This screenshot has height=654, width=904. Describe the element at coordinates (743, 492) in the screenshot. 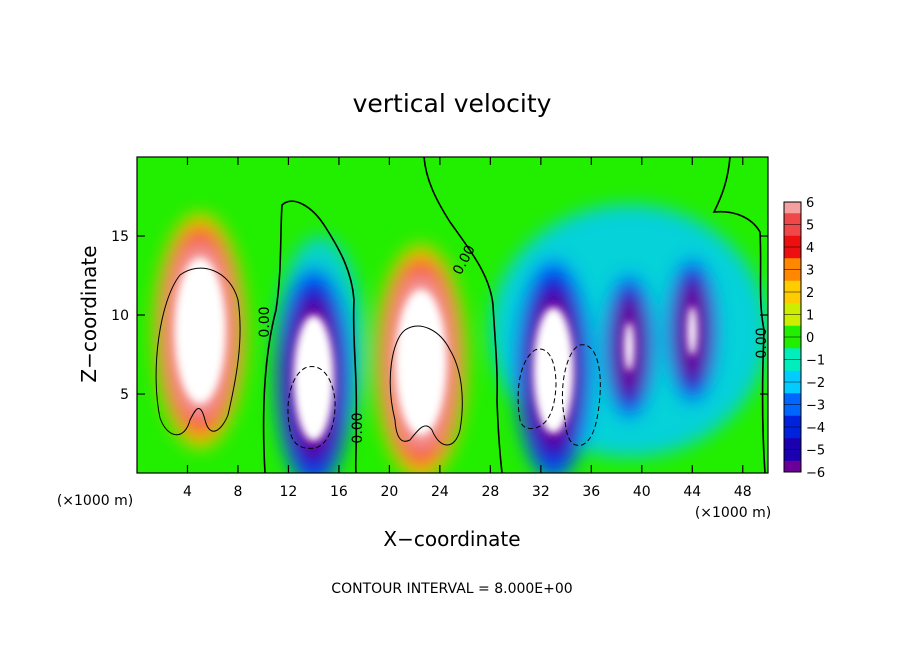

I see `x-tick-label: 48` at that location.